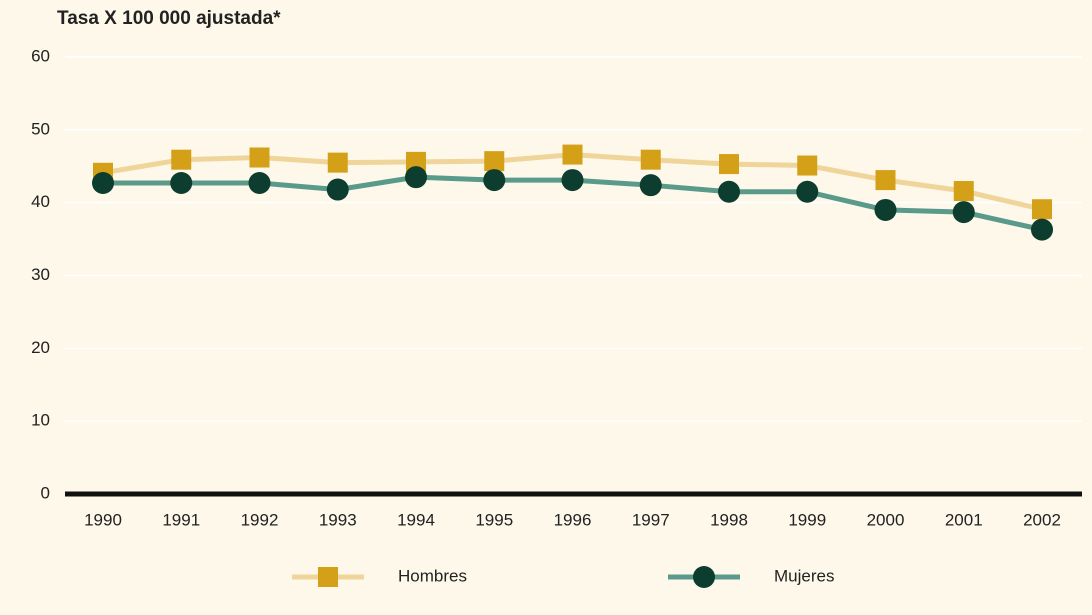  Describe the element at coordinates (432, 575) in the screenshot. I see `legend-label: Hombres` at that location.